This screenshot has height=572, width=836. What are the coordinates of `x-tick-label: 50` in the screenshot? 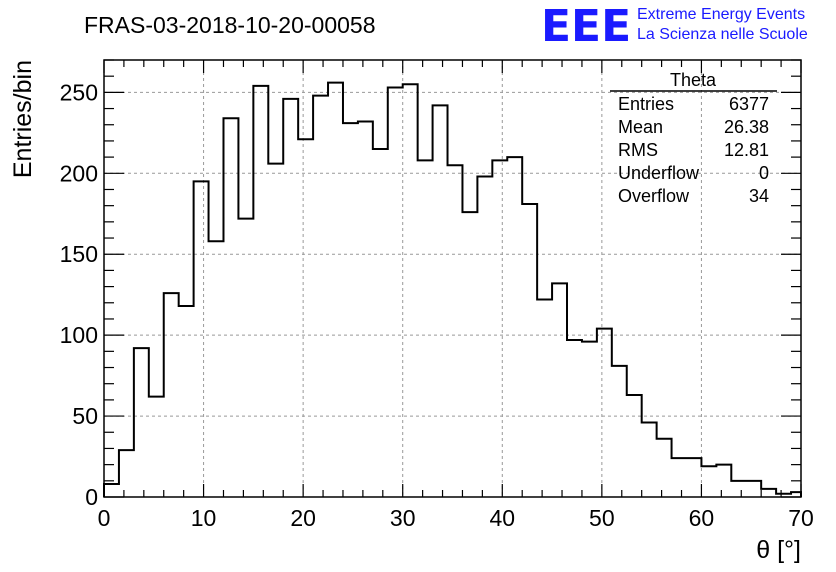 It's located at (602, 518).